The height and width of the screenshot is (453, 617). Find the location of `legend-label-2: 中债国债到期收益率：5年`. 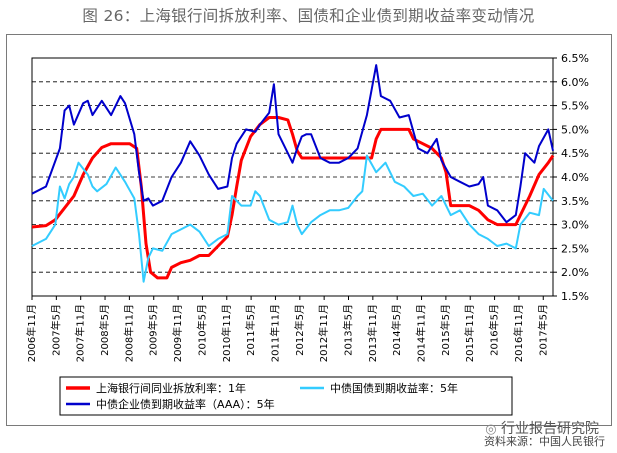

legend-label-2: 中债国债到期收益率：5年 is located at coordinates (394, 388).